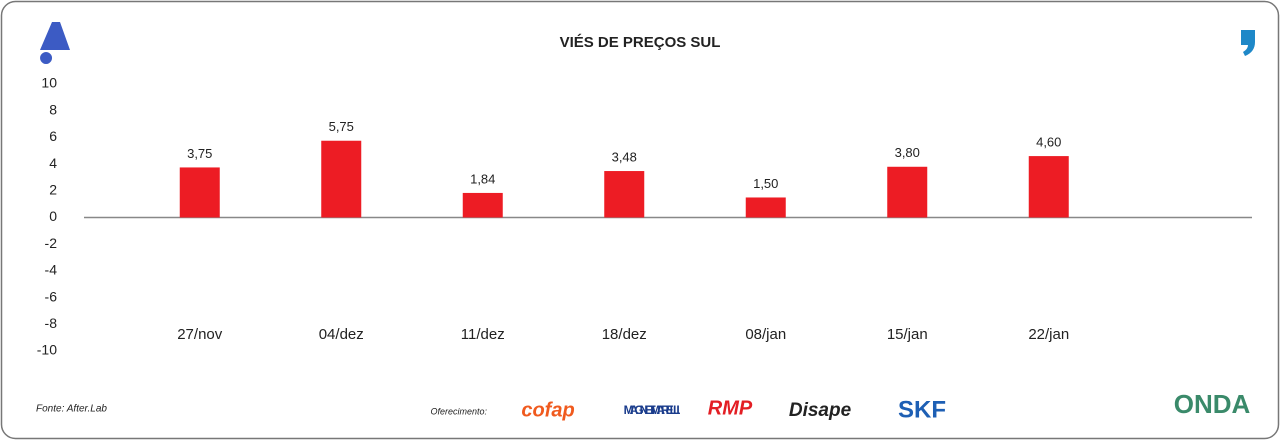 The image size is (1280, 445). I want to click on y-tick-label: -6, so click(51, 296).